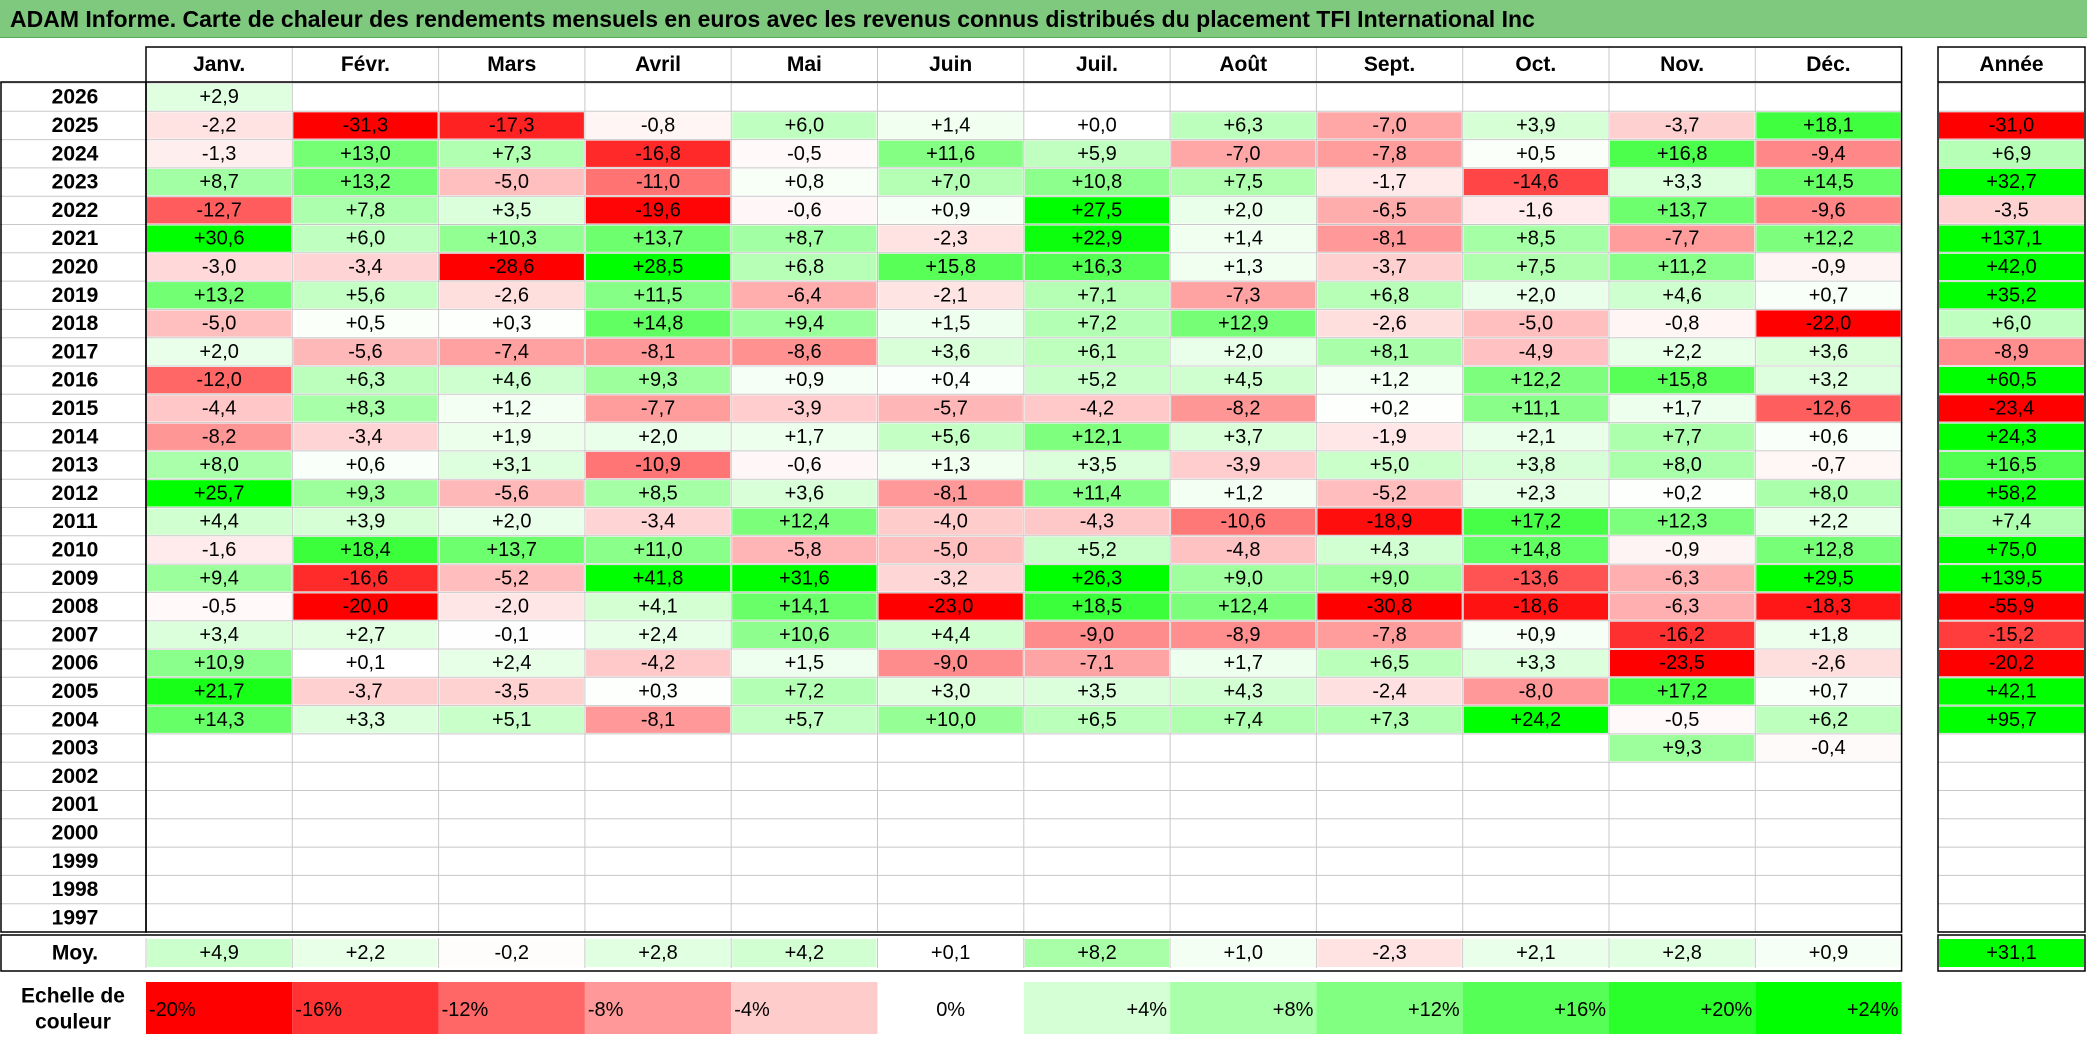  What do you see at coordinates (2011, 182) in the screenshot?
I see `annual-value: +32,7` at bounding box center [2011, 182].